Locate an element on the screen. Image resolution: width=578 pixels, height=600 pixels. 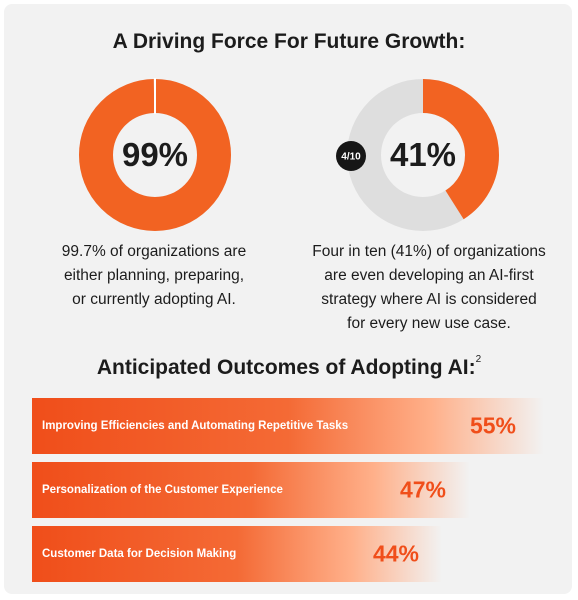
section-title: Anticipated Outcomes of Adopting AI:2 is located at coordinates (289, 366).